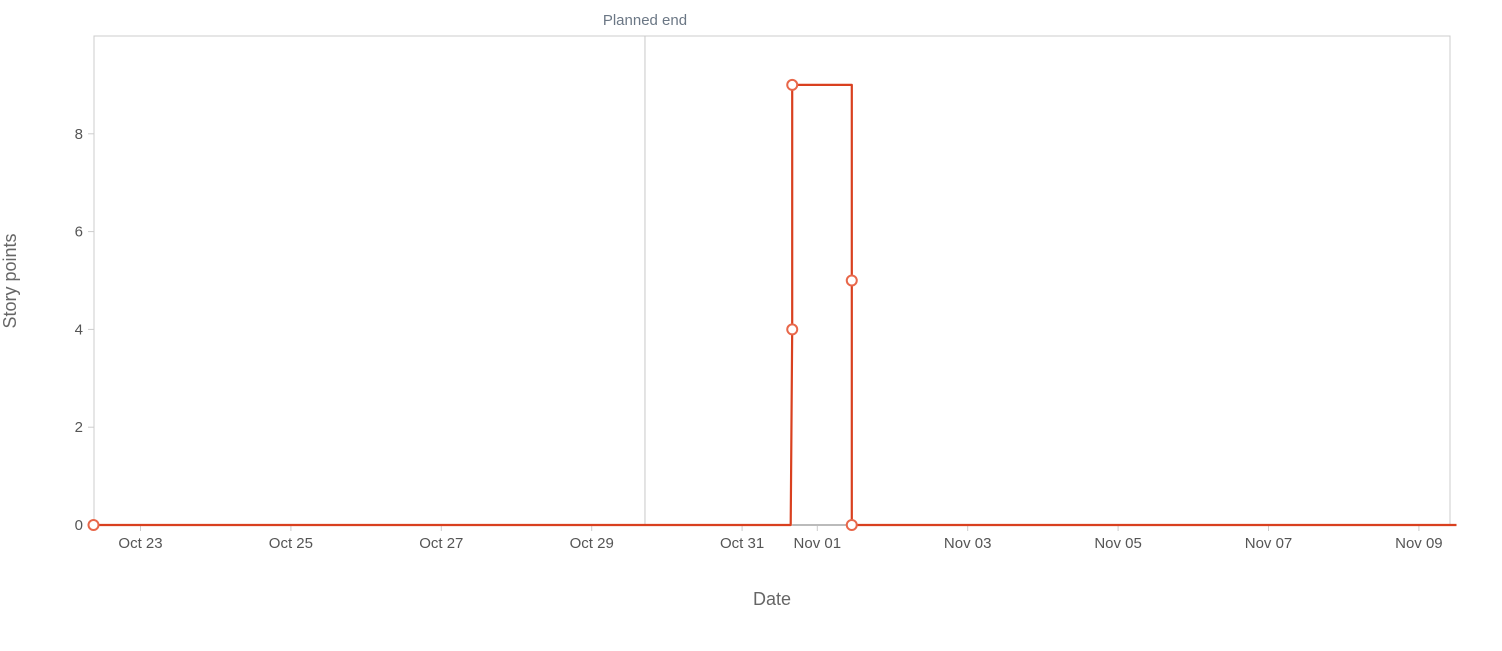  What do you see at coordinates (645, 268) in the screenshot?
I see `annotations: Planned end` at bounding box center [645, 268].